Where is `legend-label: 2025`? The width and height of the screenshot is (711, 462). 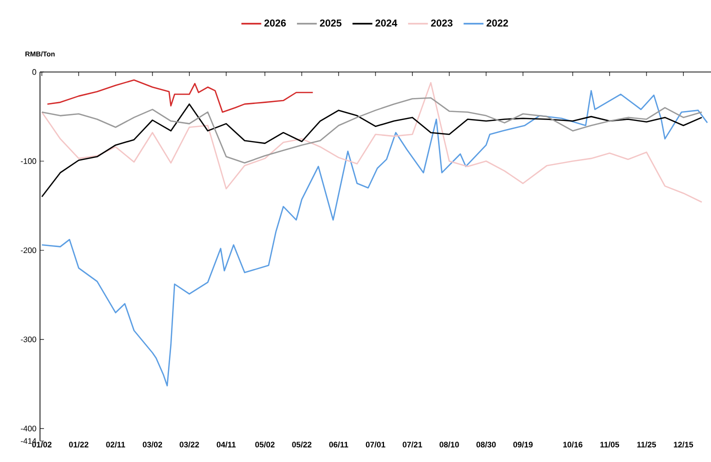 legend-label: 2025 is located at coordinates (331, 23).